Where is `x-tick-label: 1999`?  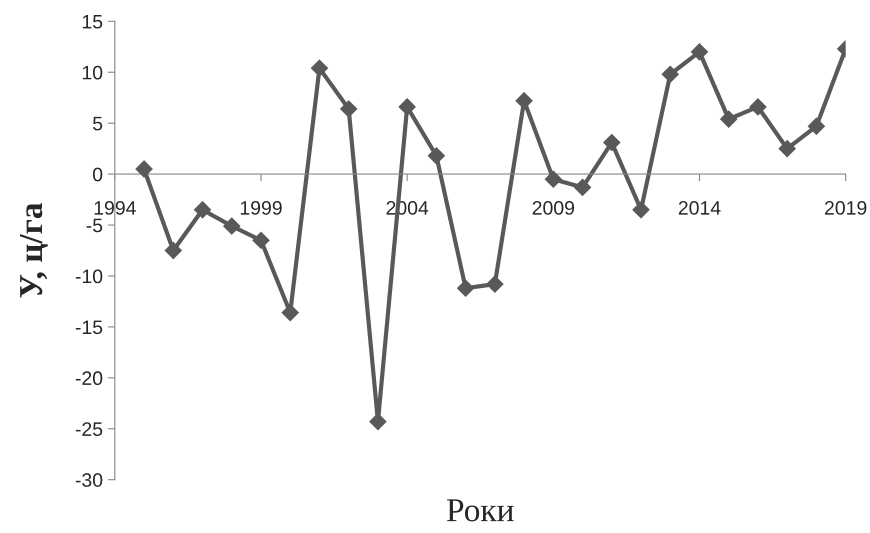 x-tick-label: 1999 is located at coordinates (261, 208).